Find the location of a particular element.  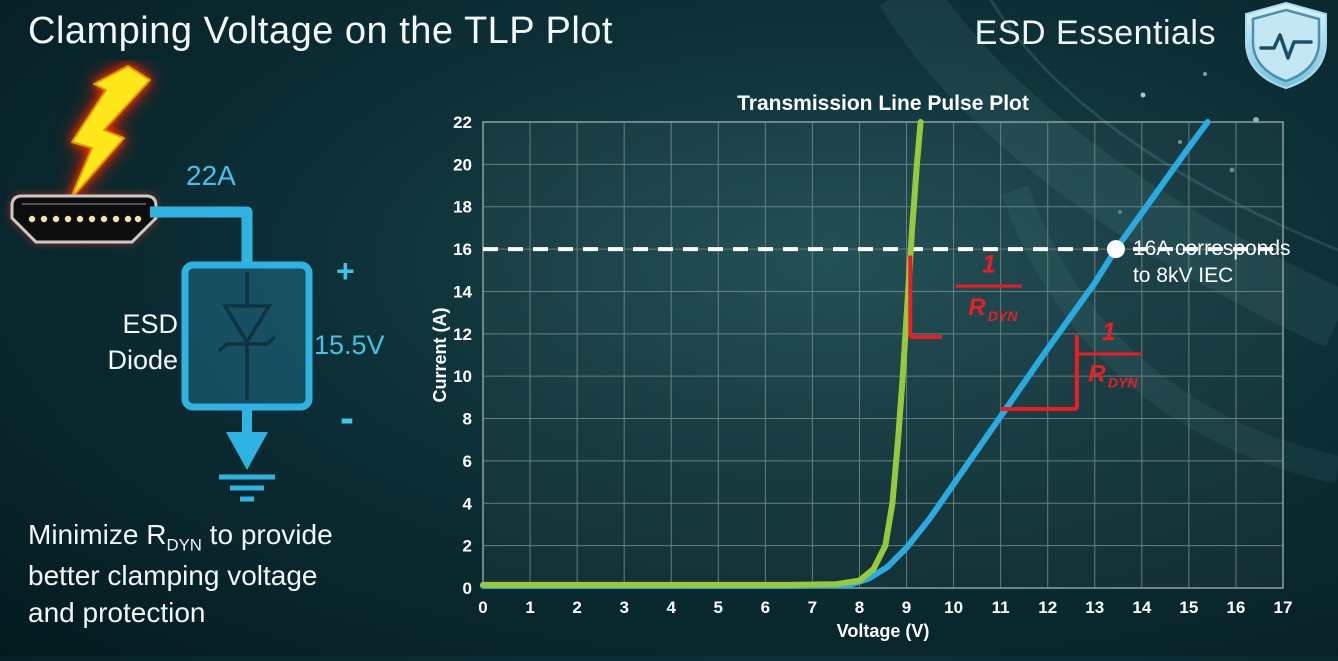

y-axis-label: Current (A) is located at coordinates (440, 355).